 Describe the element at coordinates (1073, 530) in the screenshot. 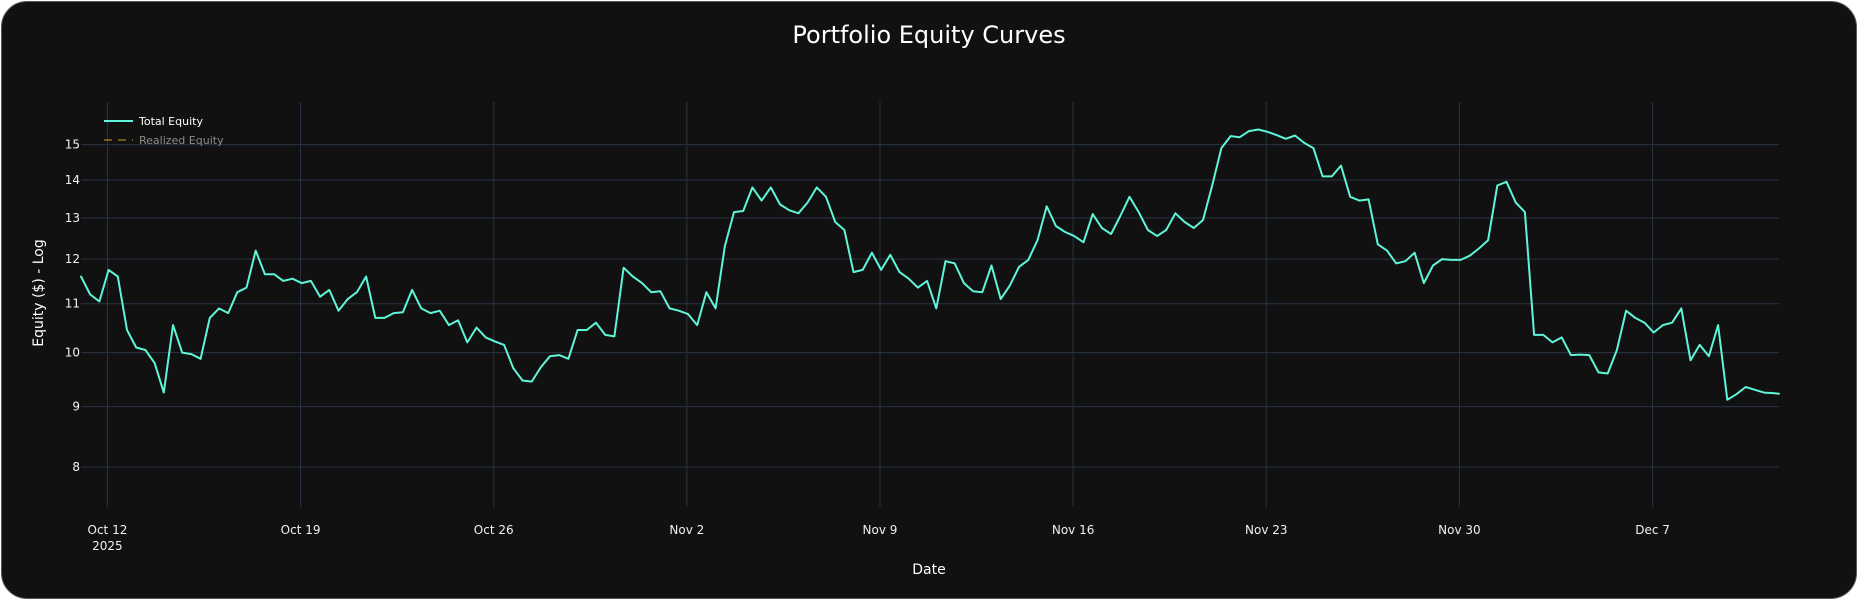

I see `x-tick-label: Nov 16` at that location.